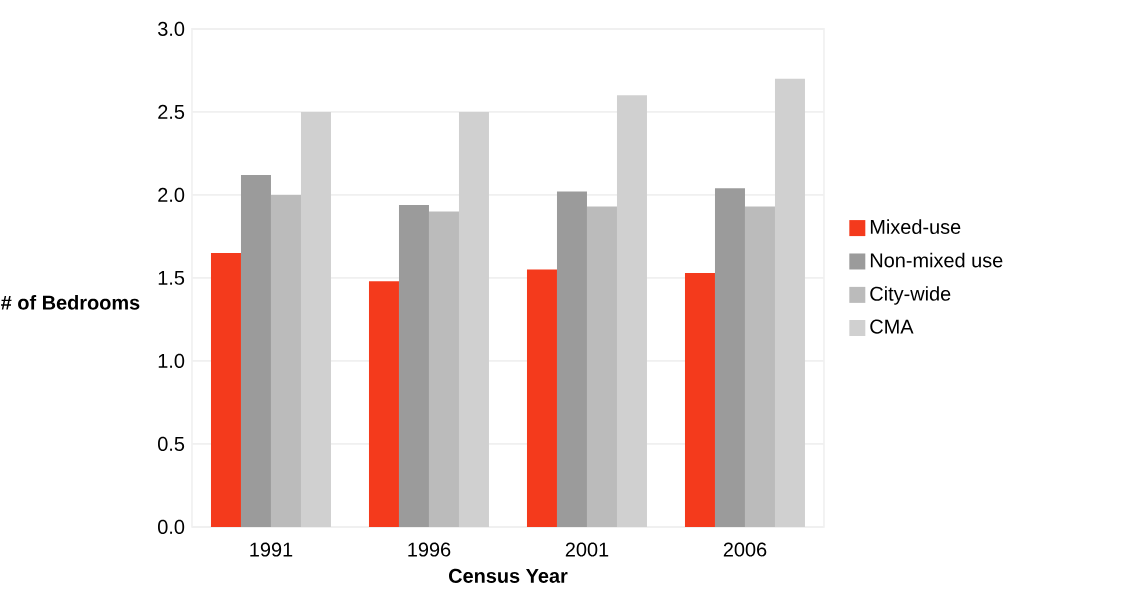  I want to click on y-tick-label: 0.5, so click(171, 443).